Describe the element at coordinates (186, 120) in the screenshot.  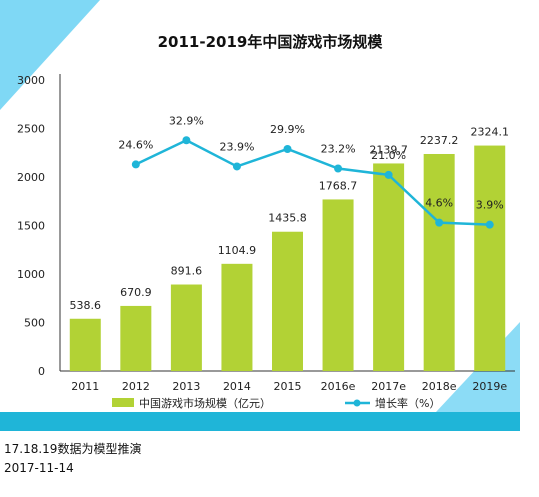
I see `growth-rate-label: 32.9%` at that location.